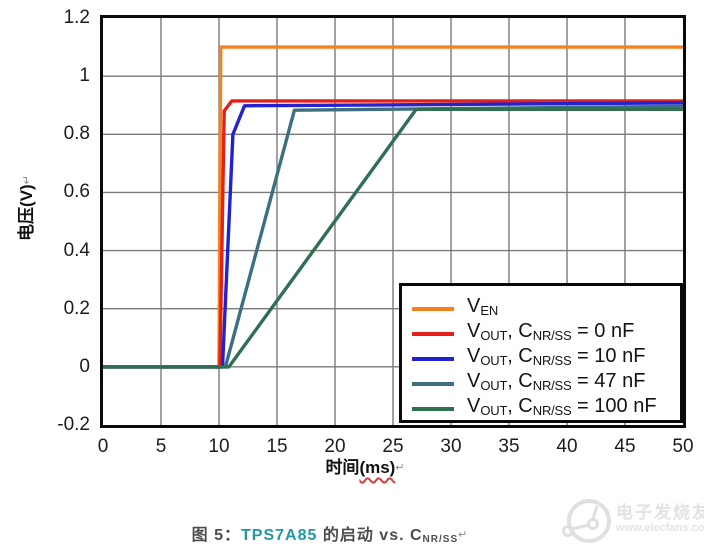  I want to click on x-tick-label: 5, so click(161, 446).